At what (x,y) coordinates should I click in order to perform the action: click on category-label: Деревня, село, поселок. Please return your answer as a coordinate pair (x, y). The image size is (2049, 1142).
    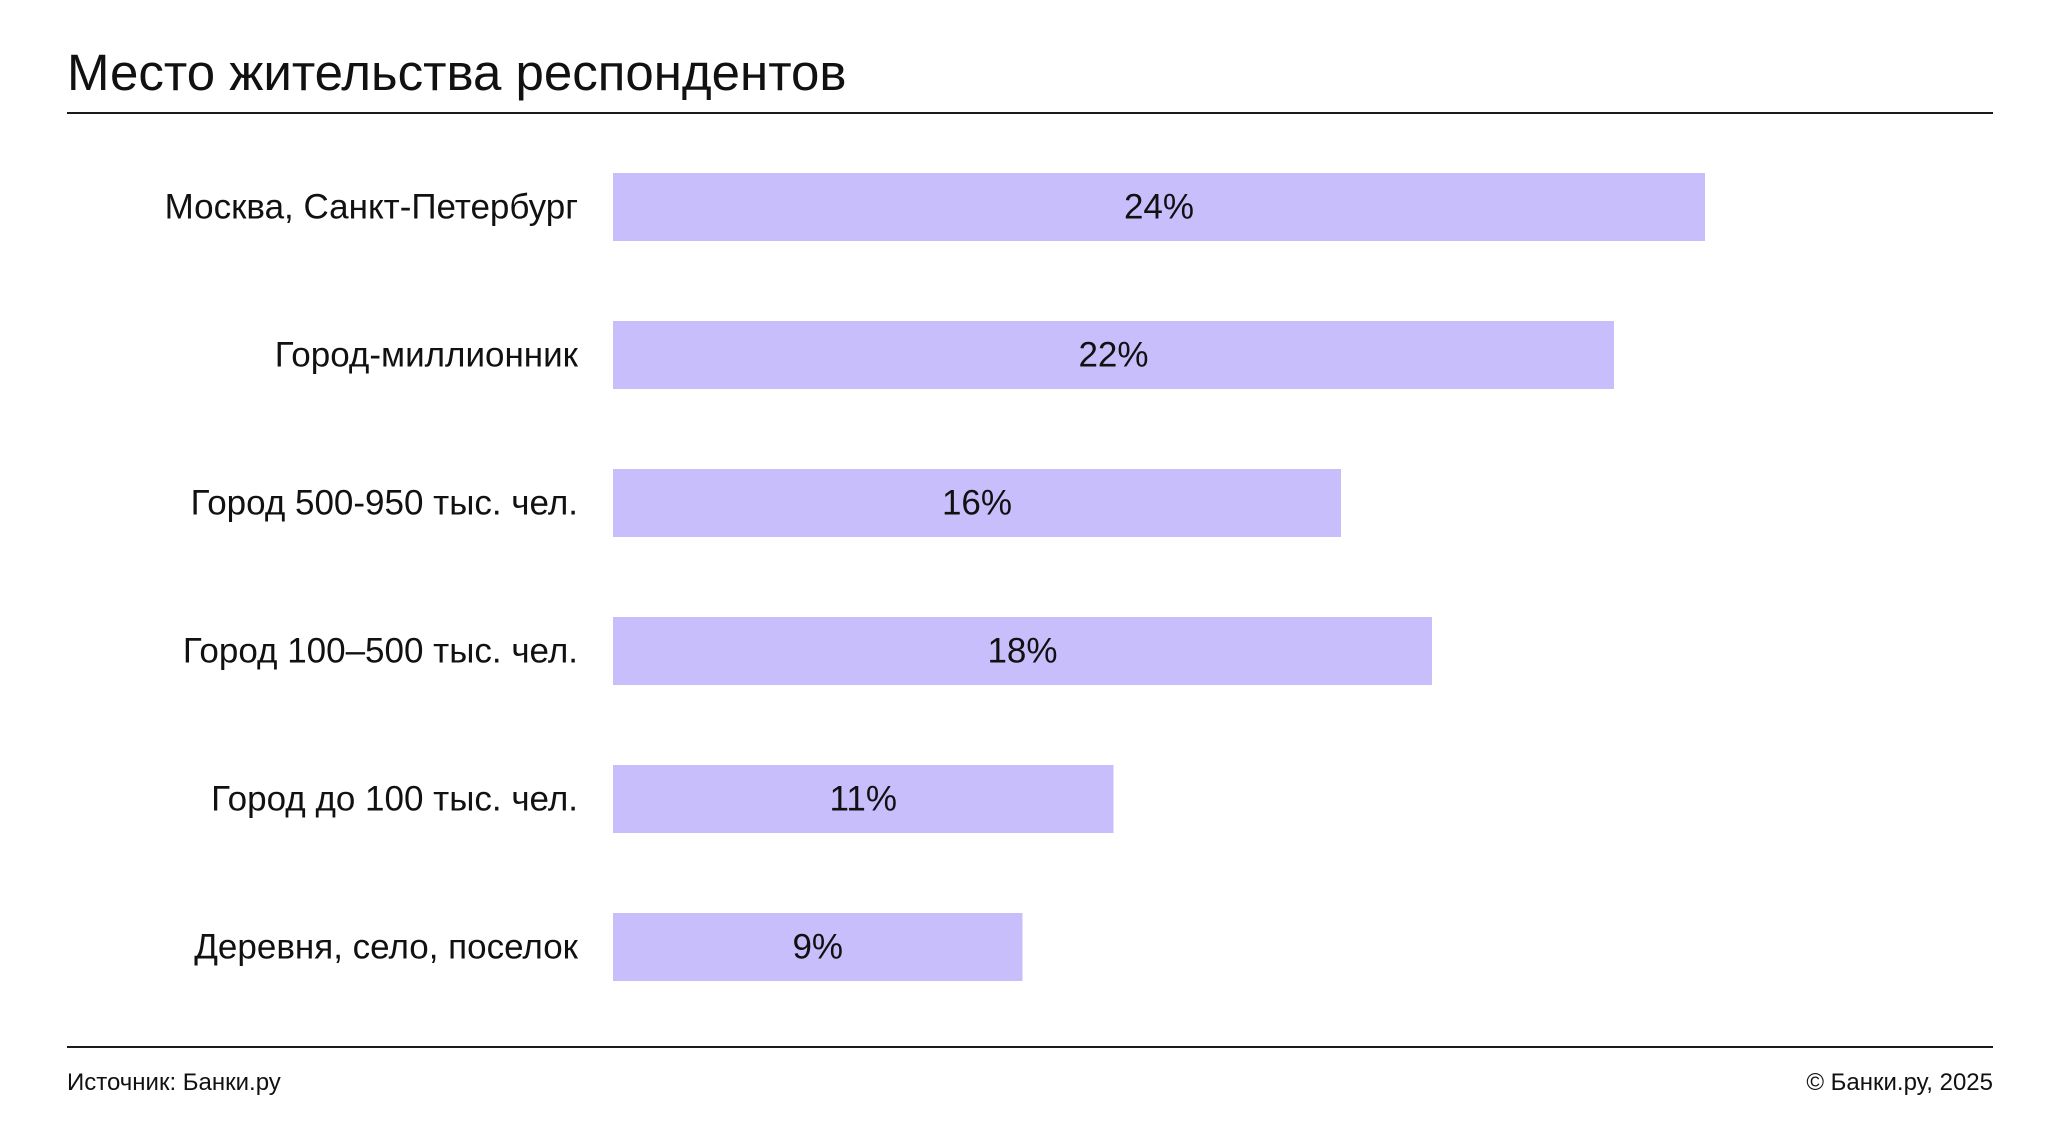
    Looking at the image, I should click on (386, 947).